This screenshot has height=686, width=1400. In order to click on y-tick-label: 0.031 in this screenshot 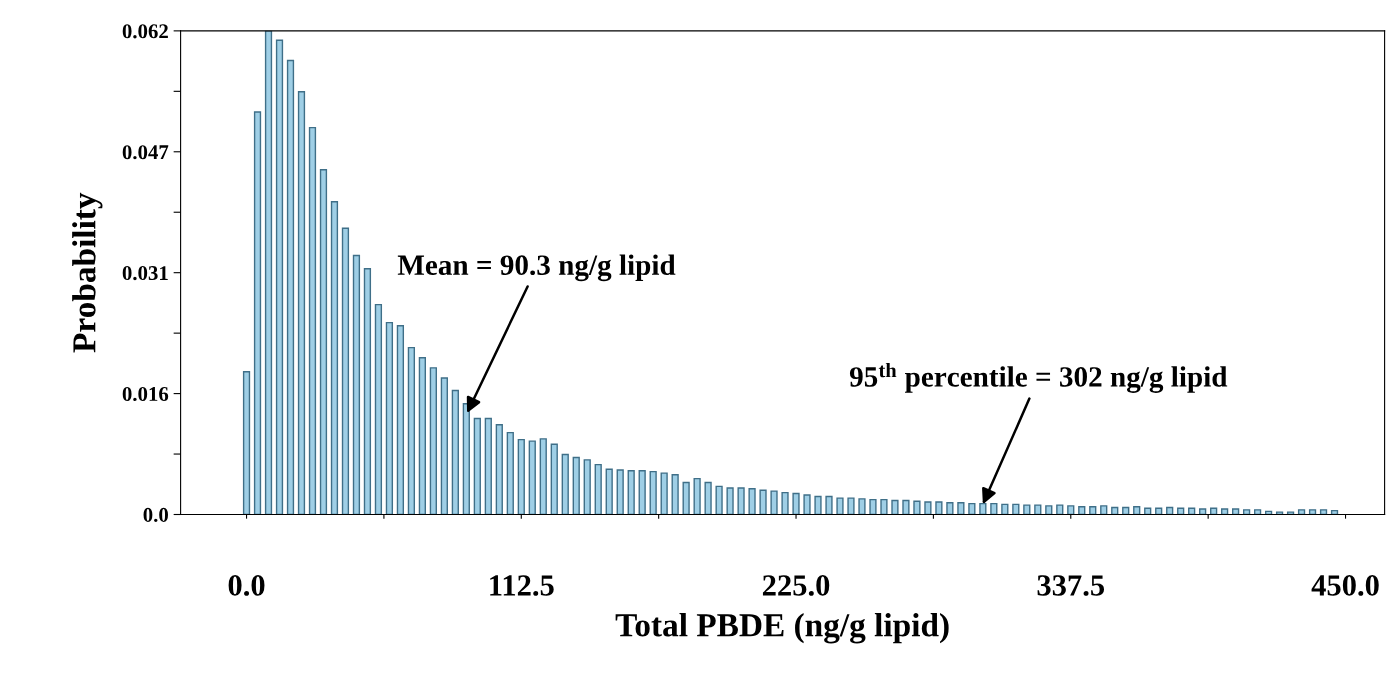, I will do `click(145, 273)`.